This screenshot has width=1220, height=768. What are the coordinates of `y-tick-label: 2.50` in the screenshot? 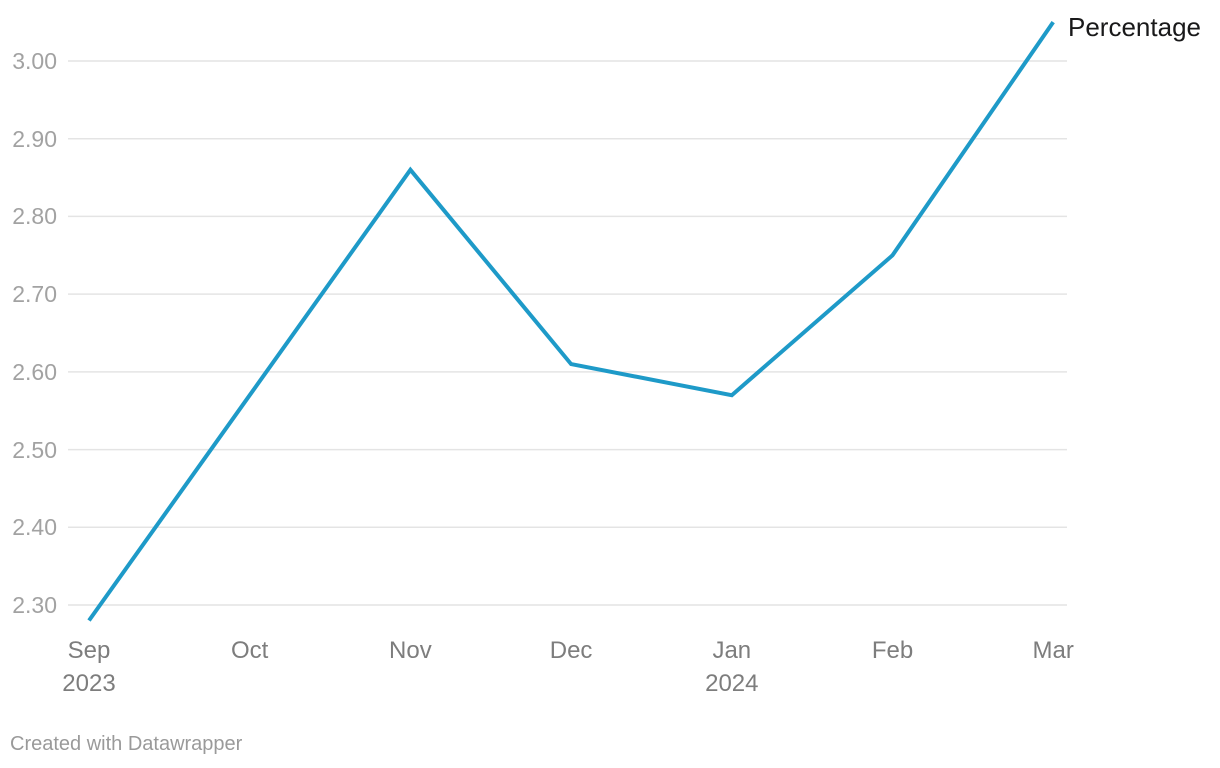 It's located at (34, 449).